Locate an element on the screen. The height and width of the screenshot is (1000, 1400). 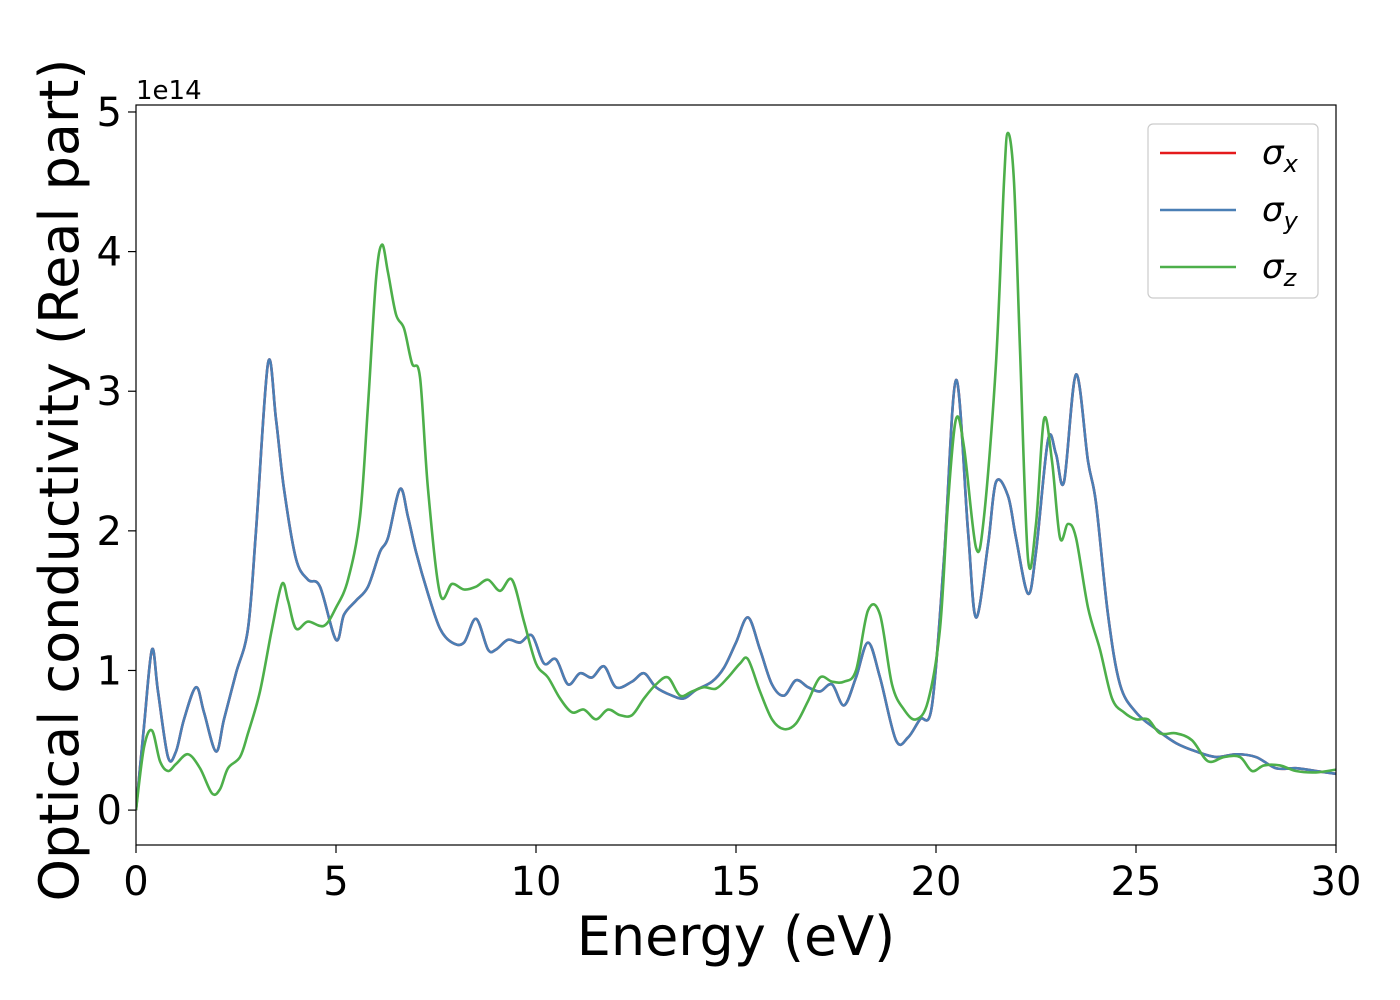
y-tick-label: 2 is located at coordinates (109, 532).